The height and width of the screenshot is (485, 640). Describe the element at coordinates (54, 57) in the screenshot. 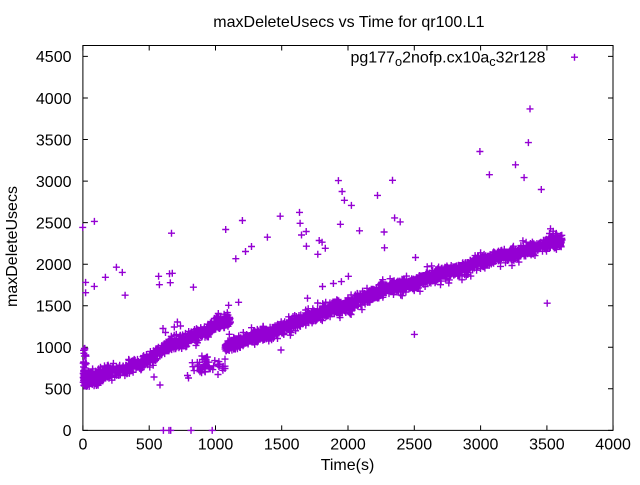

I see `svg-text: 4500` at that location.